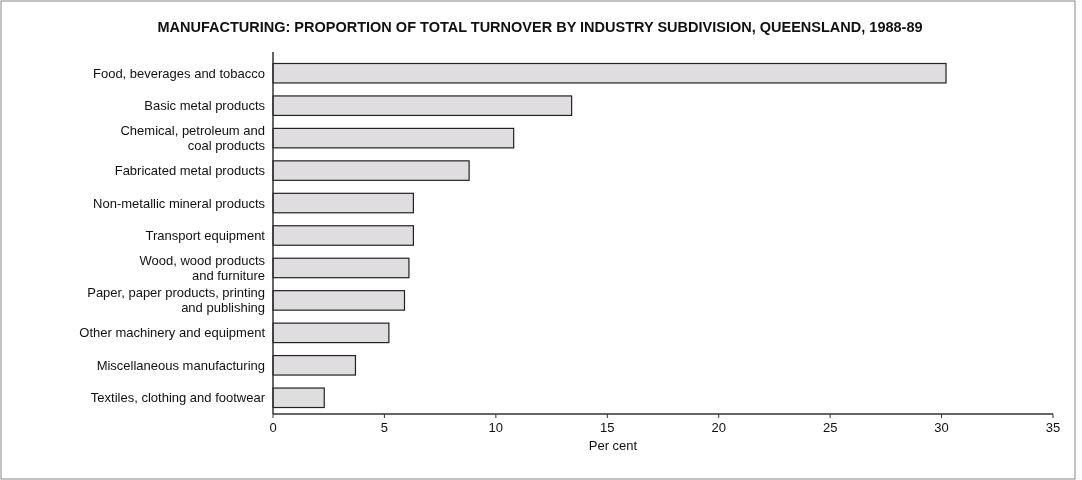 This screenshot has width=1082, height=480. I want to click on x-tick-label: 5, so click(384, 427).